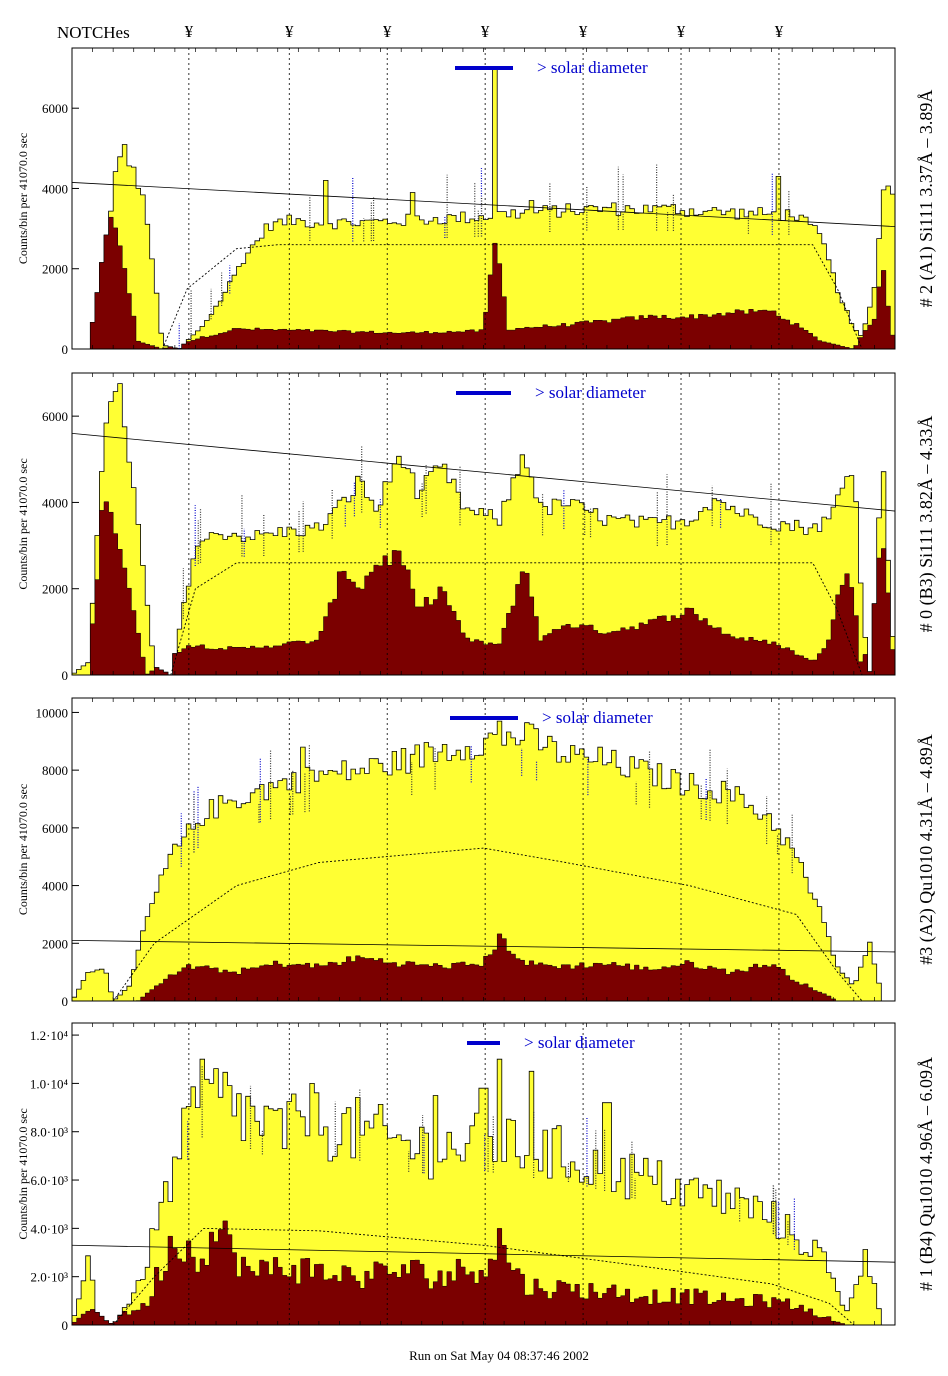 Image resolution: width=948 pixels, height=1376 pixels. Describe the element at coordinates (926, 524) in the screenshot. I see `panel-title: # 0 (B3) Si111 3.82Å – 4.33Å` at that location.